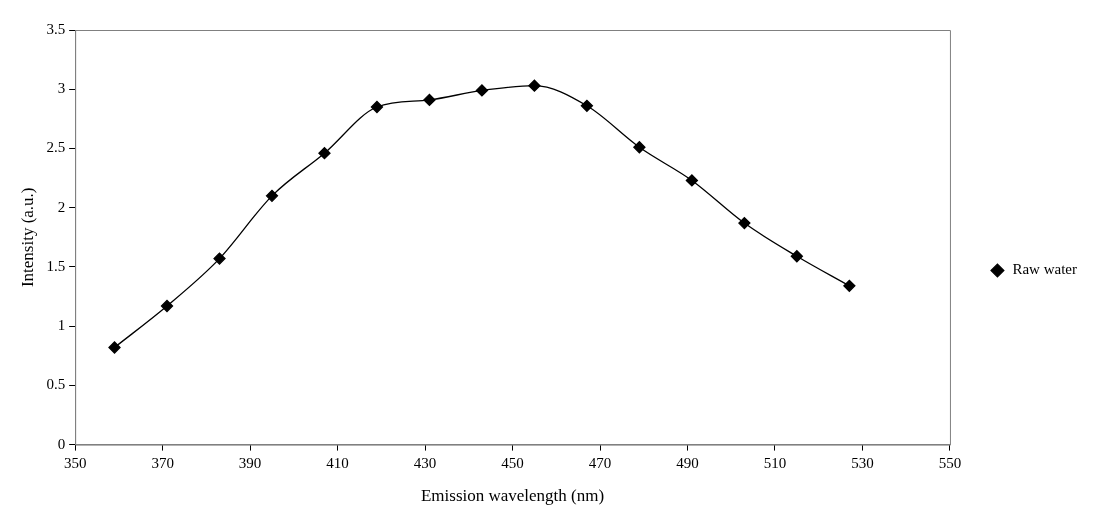 The height and width of the screenshot is (517, 1117). I want to click on x-tick-label: 390, so click(250, 462).